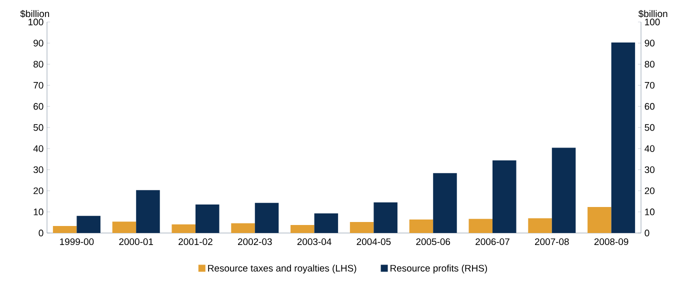 The width and height of the screenshot is (690, 293). Describe the element at coordinates (438, 269) in the screenshot. I see `legend-label: Resource profits (RHS)` at that location.